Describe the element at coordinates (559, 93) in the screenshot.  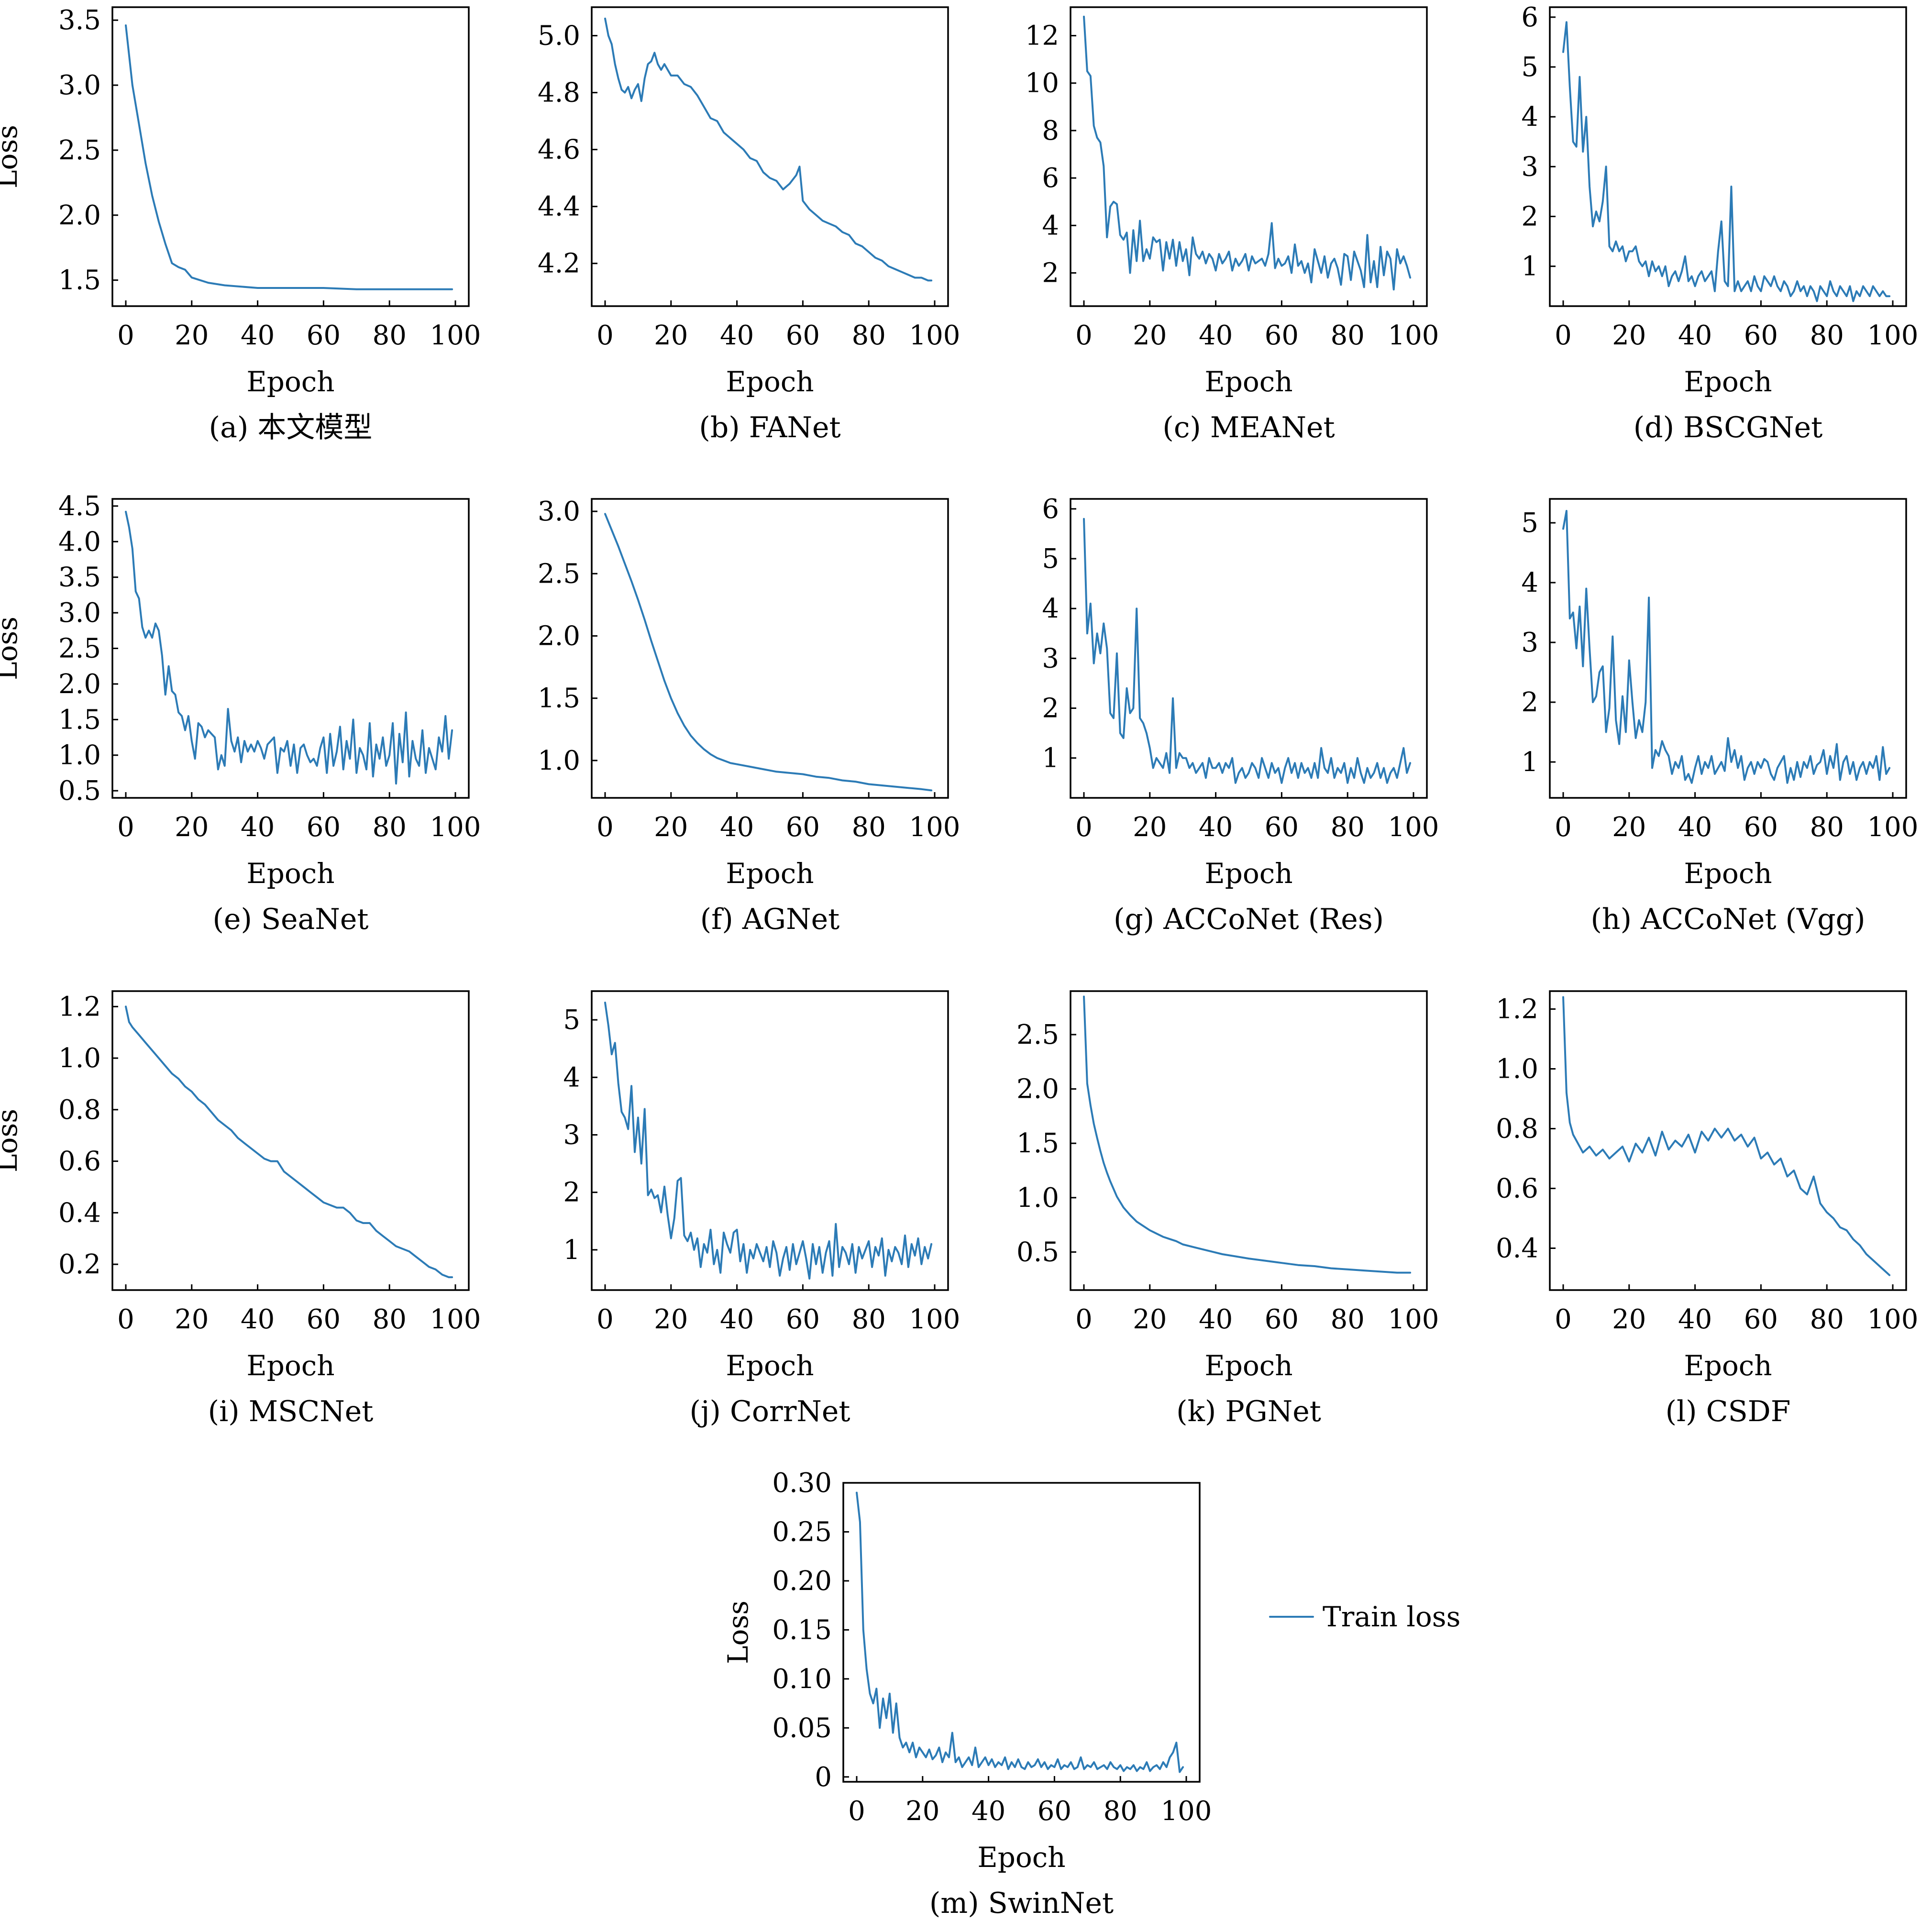
I see `y-tick-label: 4.8` at that location.